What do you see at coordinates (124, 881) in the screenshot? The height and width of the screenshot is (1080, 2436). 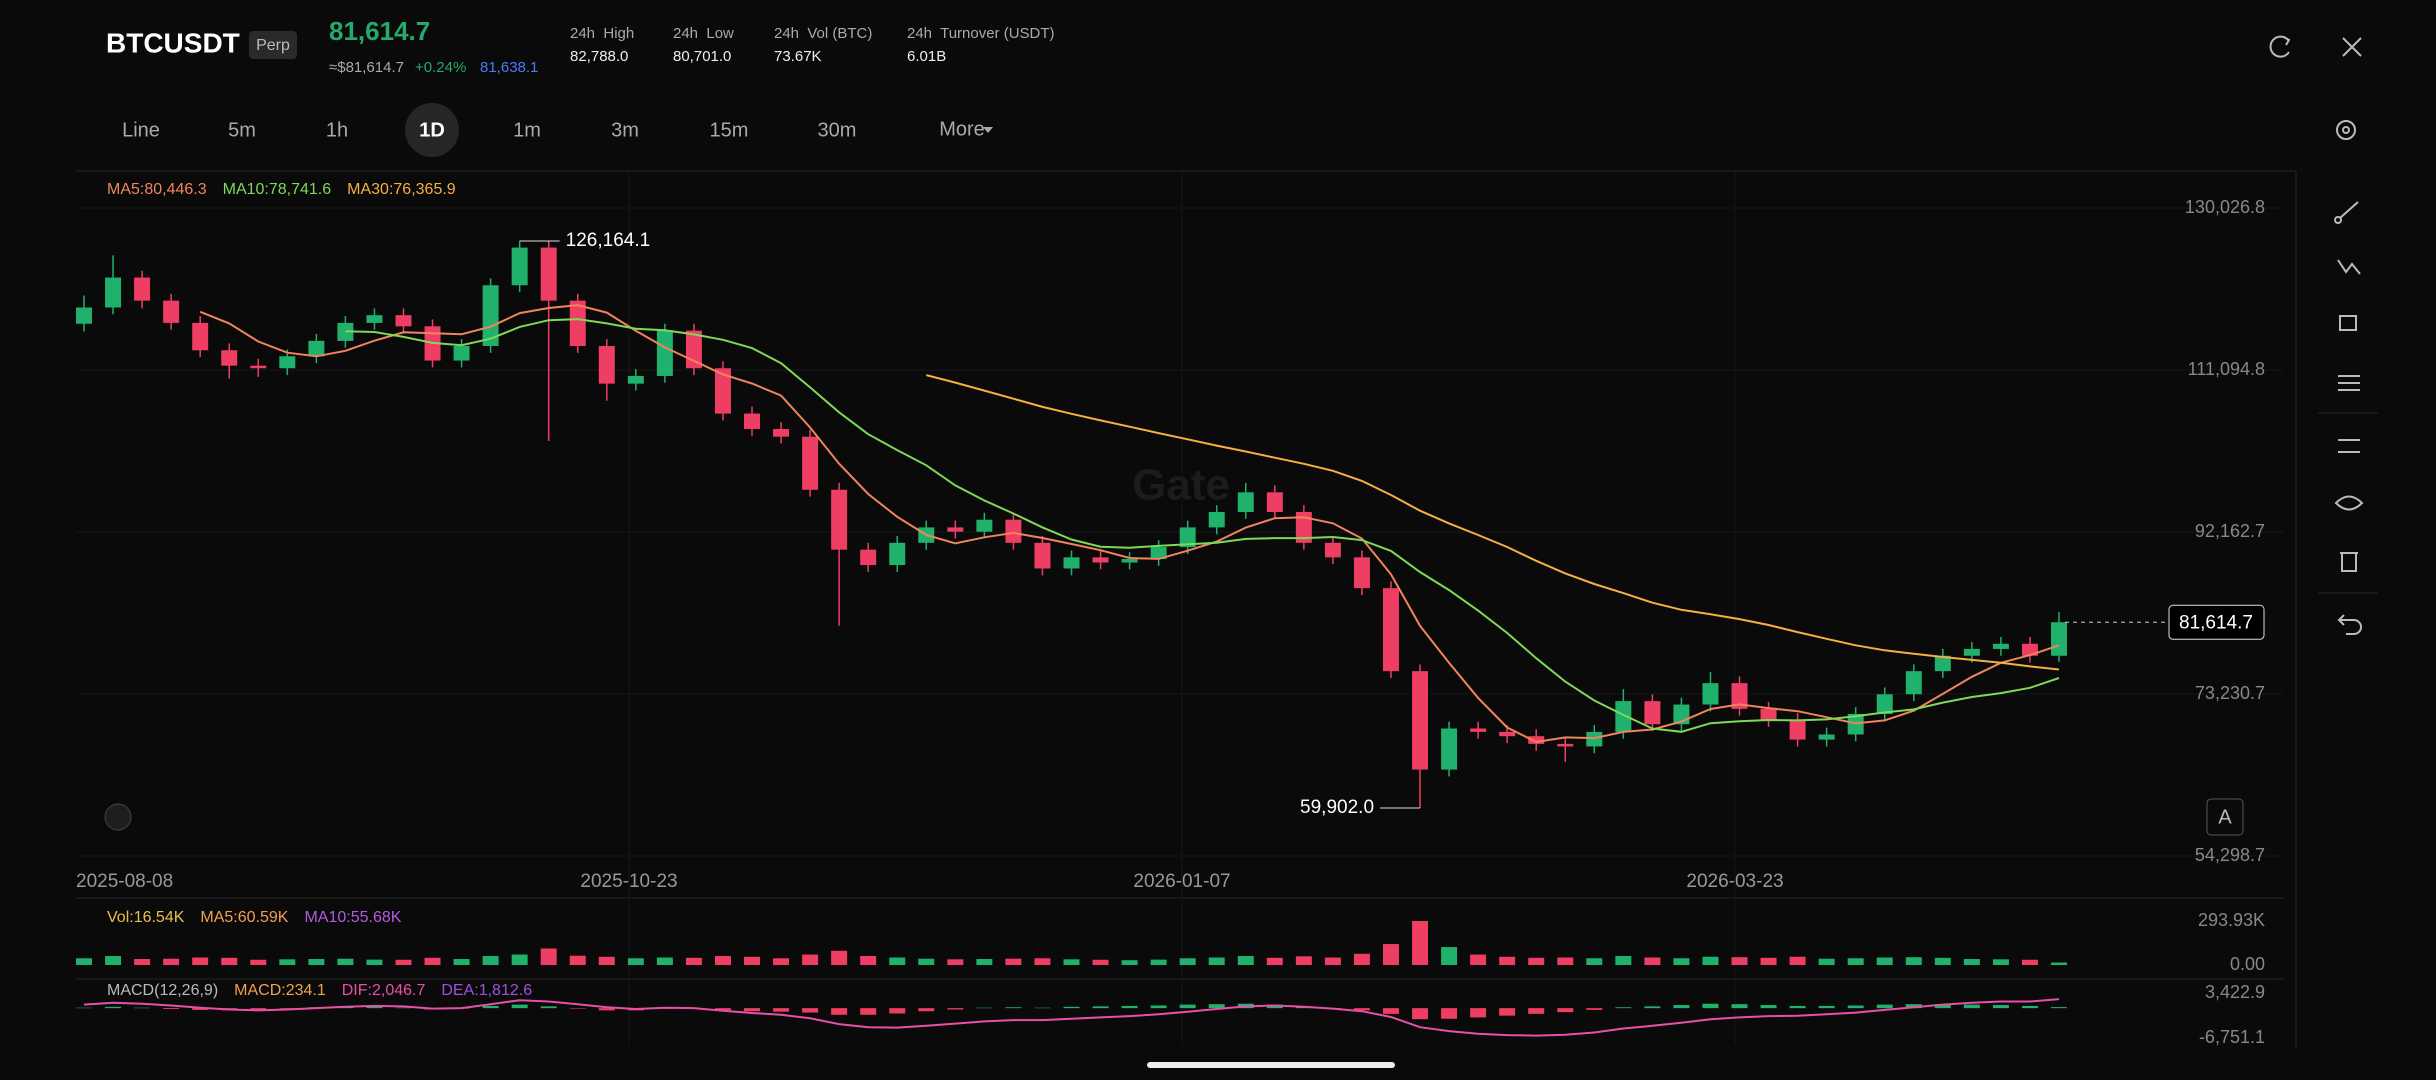 I see `x-tick-label: 2025-08-08` at bounding box center [124, 881].